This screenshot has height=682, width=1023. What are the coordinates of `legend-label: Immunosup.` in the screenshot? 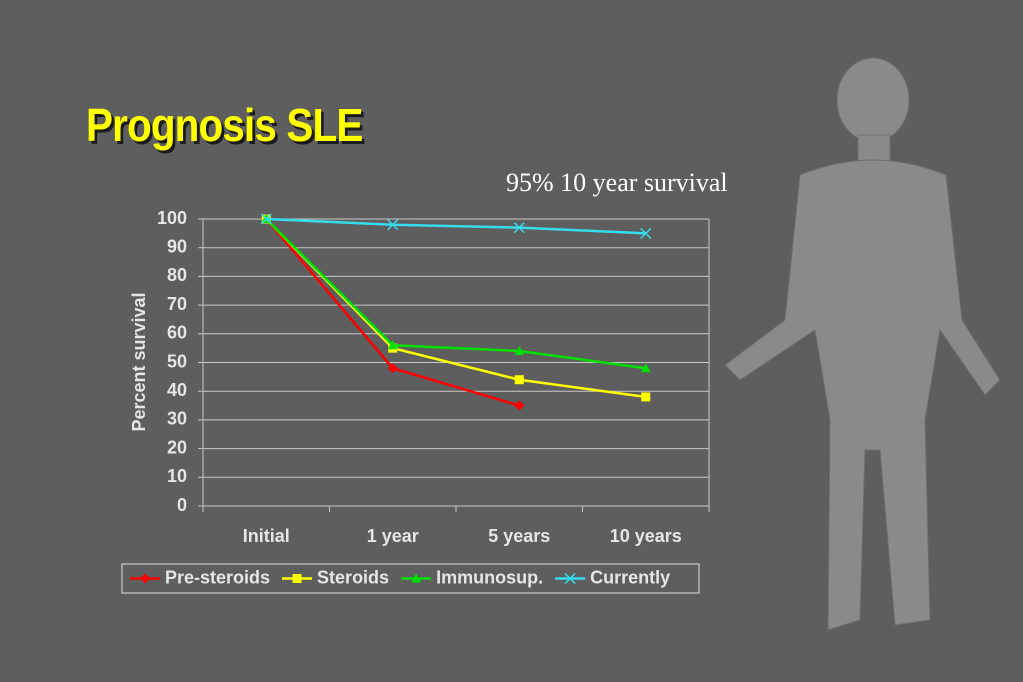 It's located at (489, 577).